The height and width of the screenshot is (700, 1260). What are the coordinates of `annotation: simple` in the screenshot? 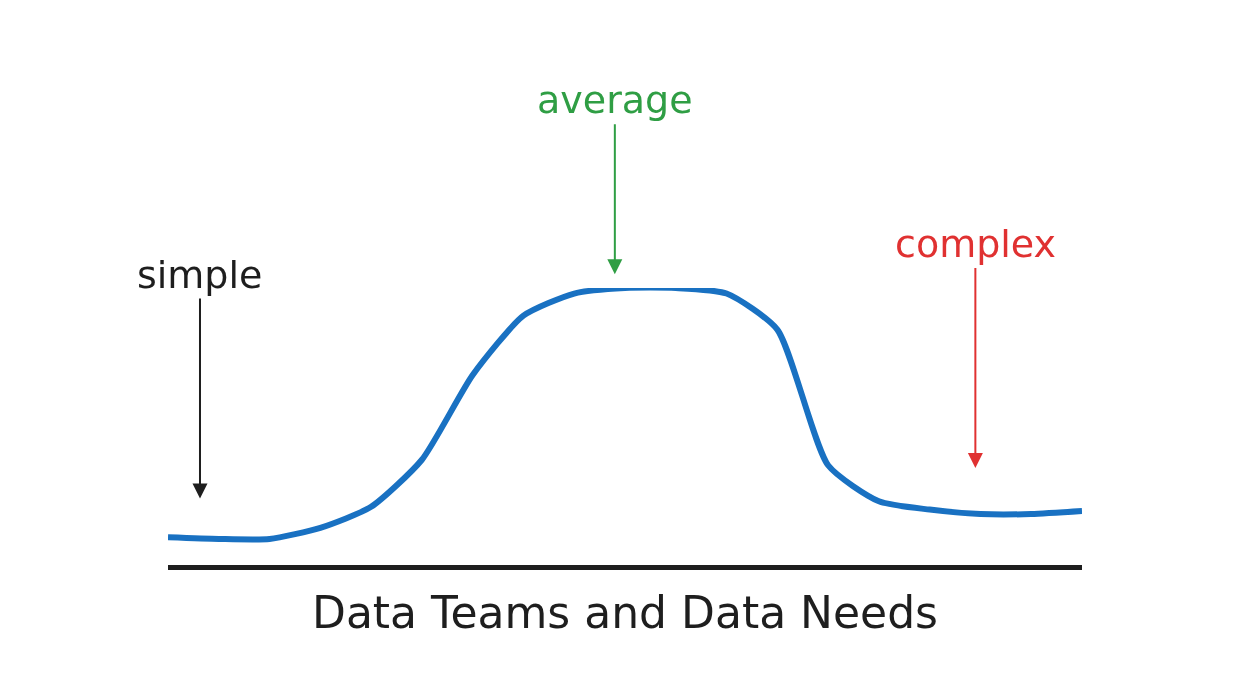 It's located at (200, 275).